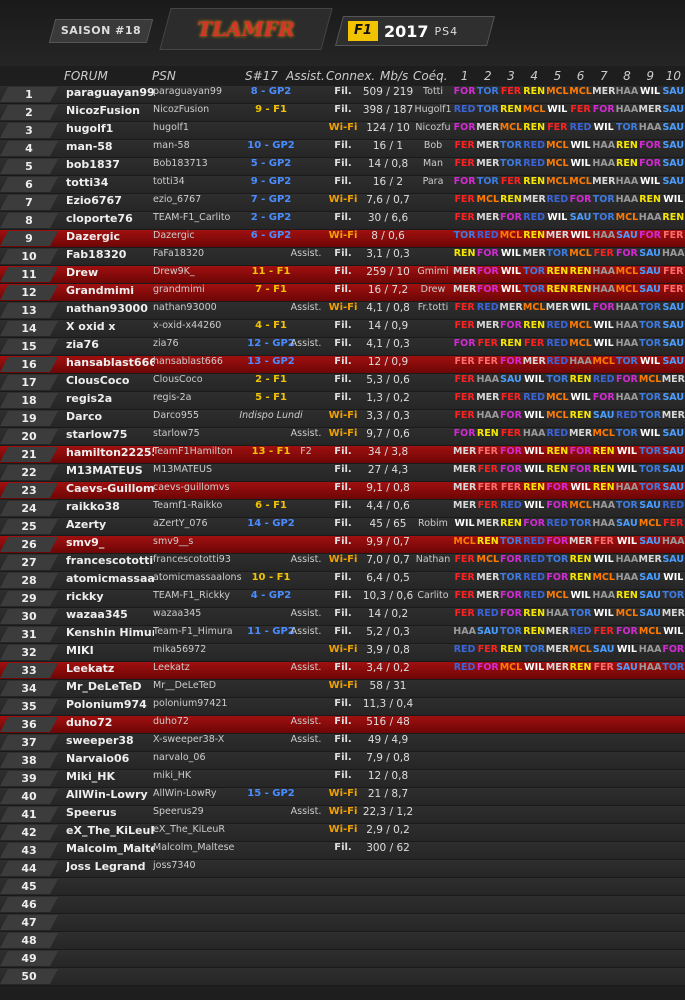 The width and height of the screenshot is (685, 1000). I want to click on table-row: 41 Speerus Speerus29 Assist. Wi-Fi 22,3 / 1,2, so click(342, 815).